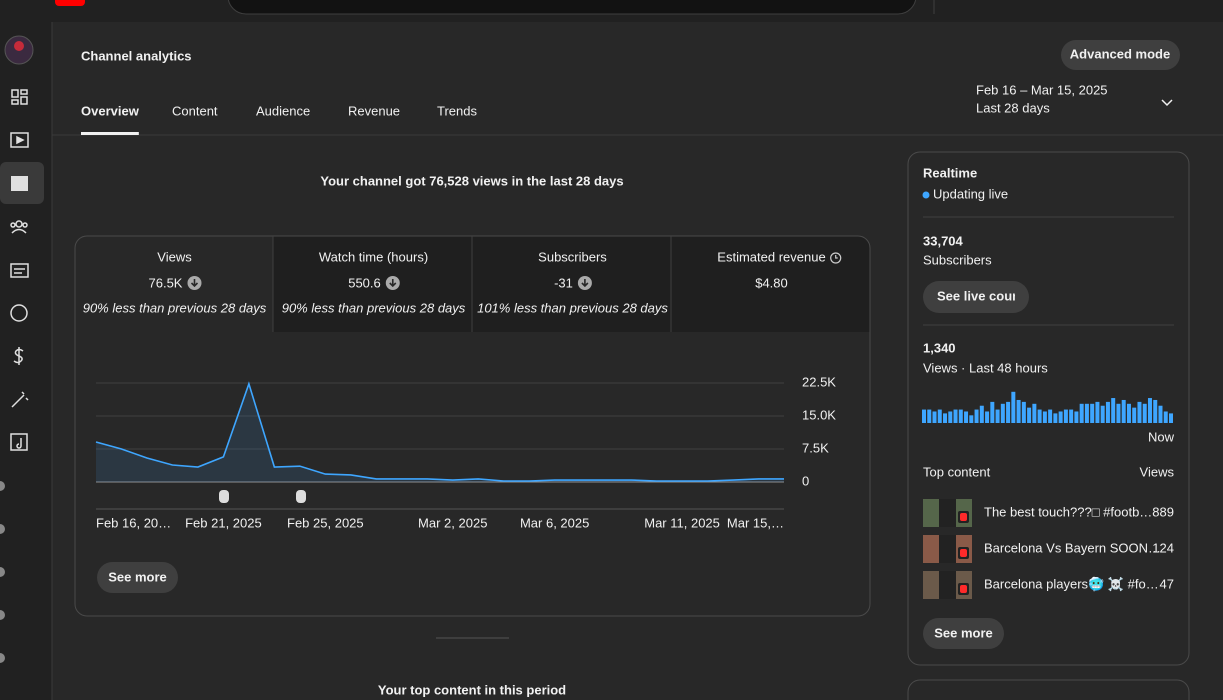 This screenshot has width=1223, height=700. I want to click on metric-value: 550.6, so click(364, 282).